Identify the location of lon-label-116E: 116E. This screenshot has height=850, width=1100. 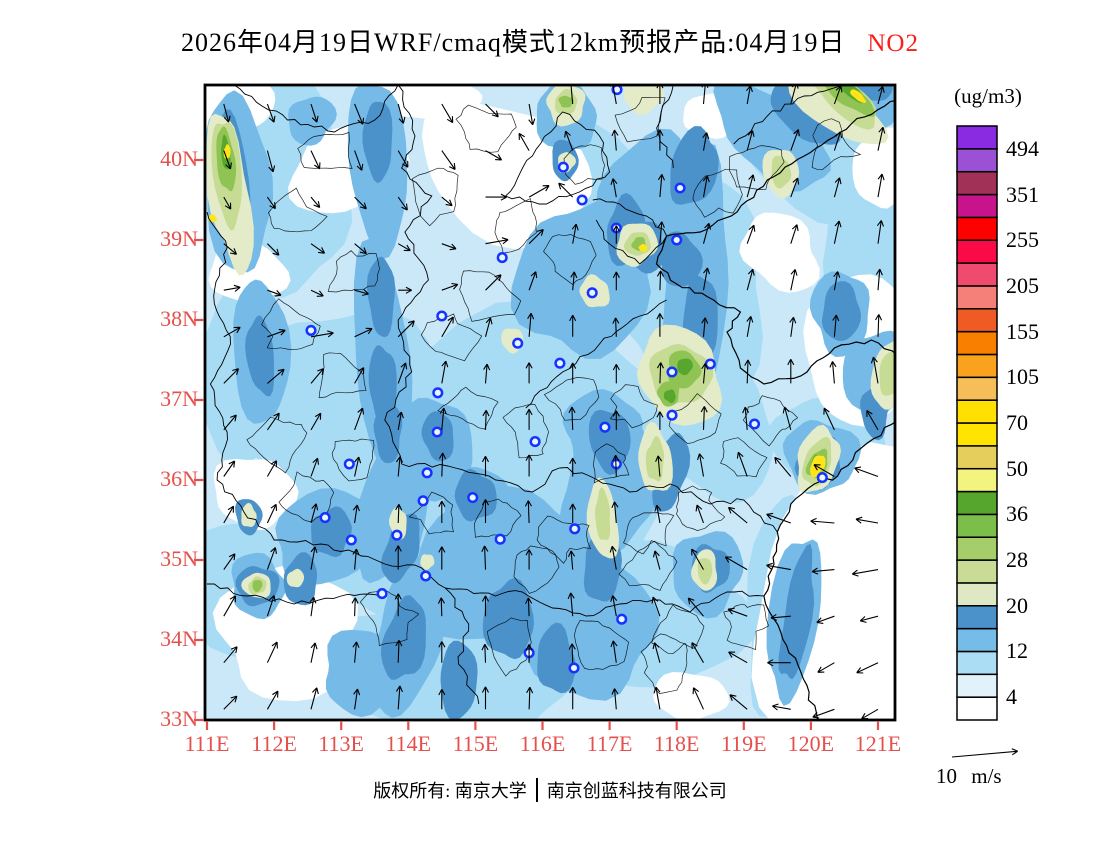
(542, 743).